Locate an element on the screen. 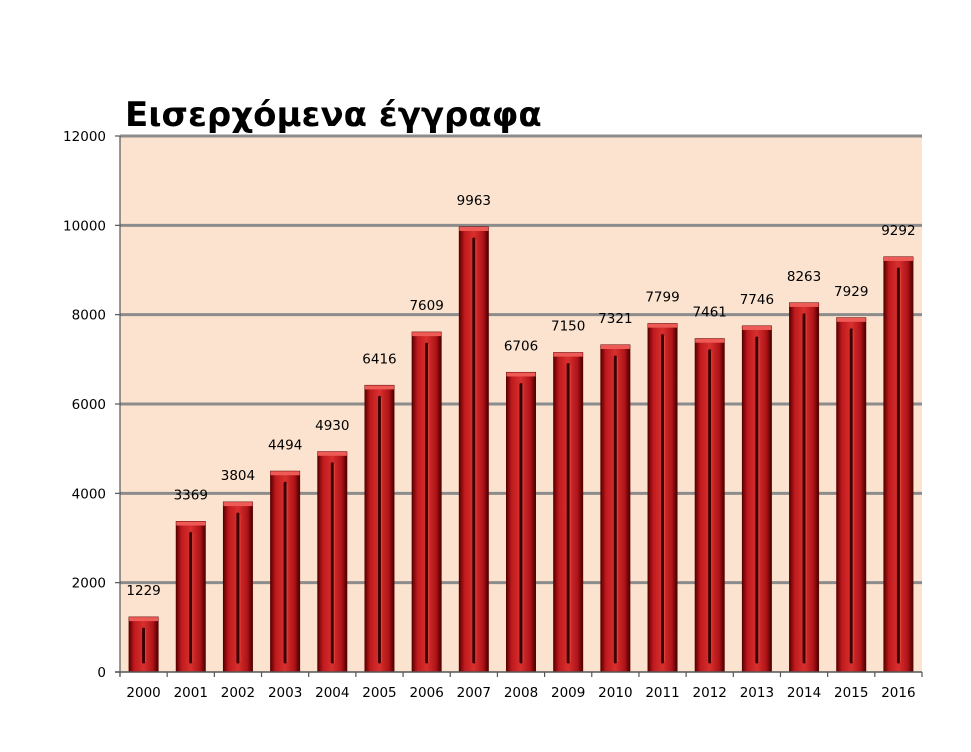 The height and width of the screenshot is (752, 971). y-tick-label: 8000 is located at coordinates (89, 316).